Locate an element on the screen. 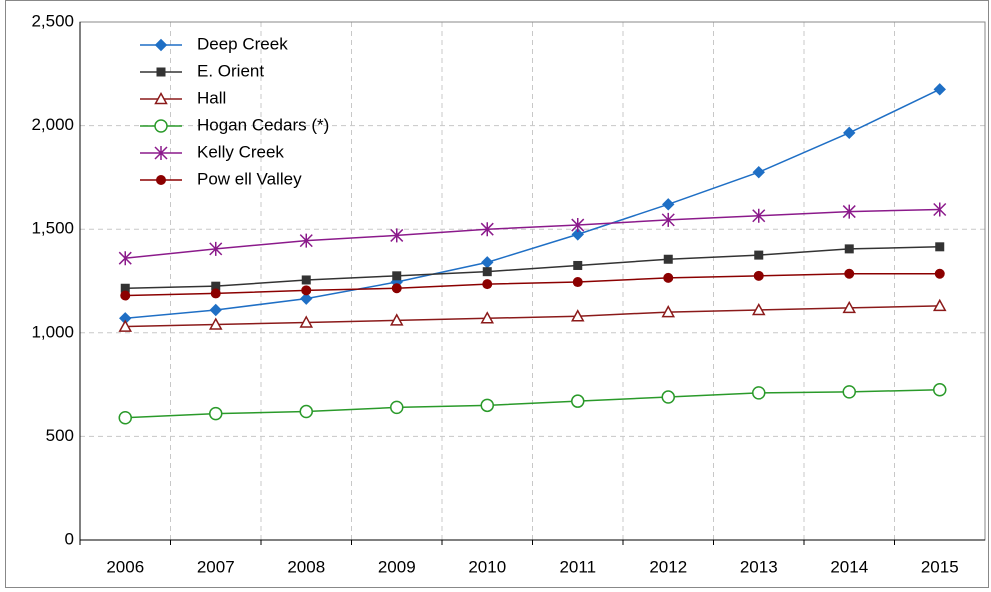 Image resolution: width=991 pixels, height=592 pixels. x-tick-label: 2015 is located at coordinates (940, 566).